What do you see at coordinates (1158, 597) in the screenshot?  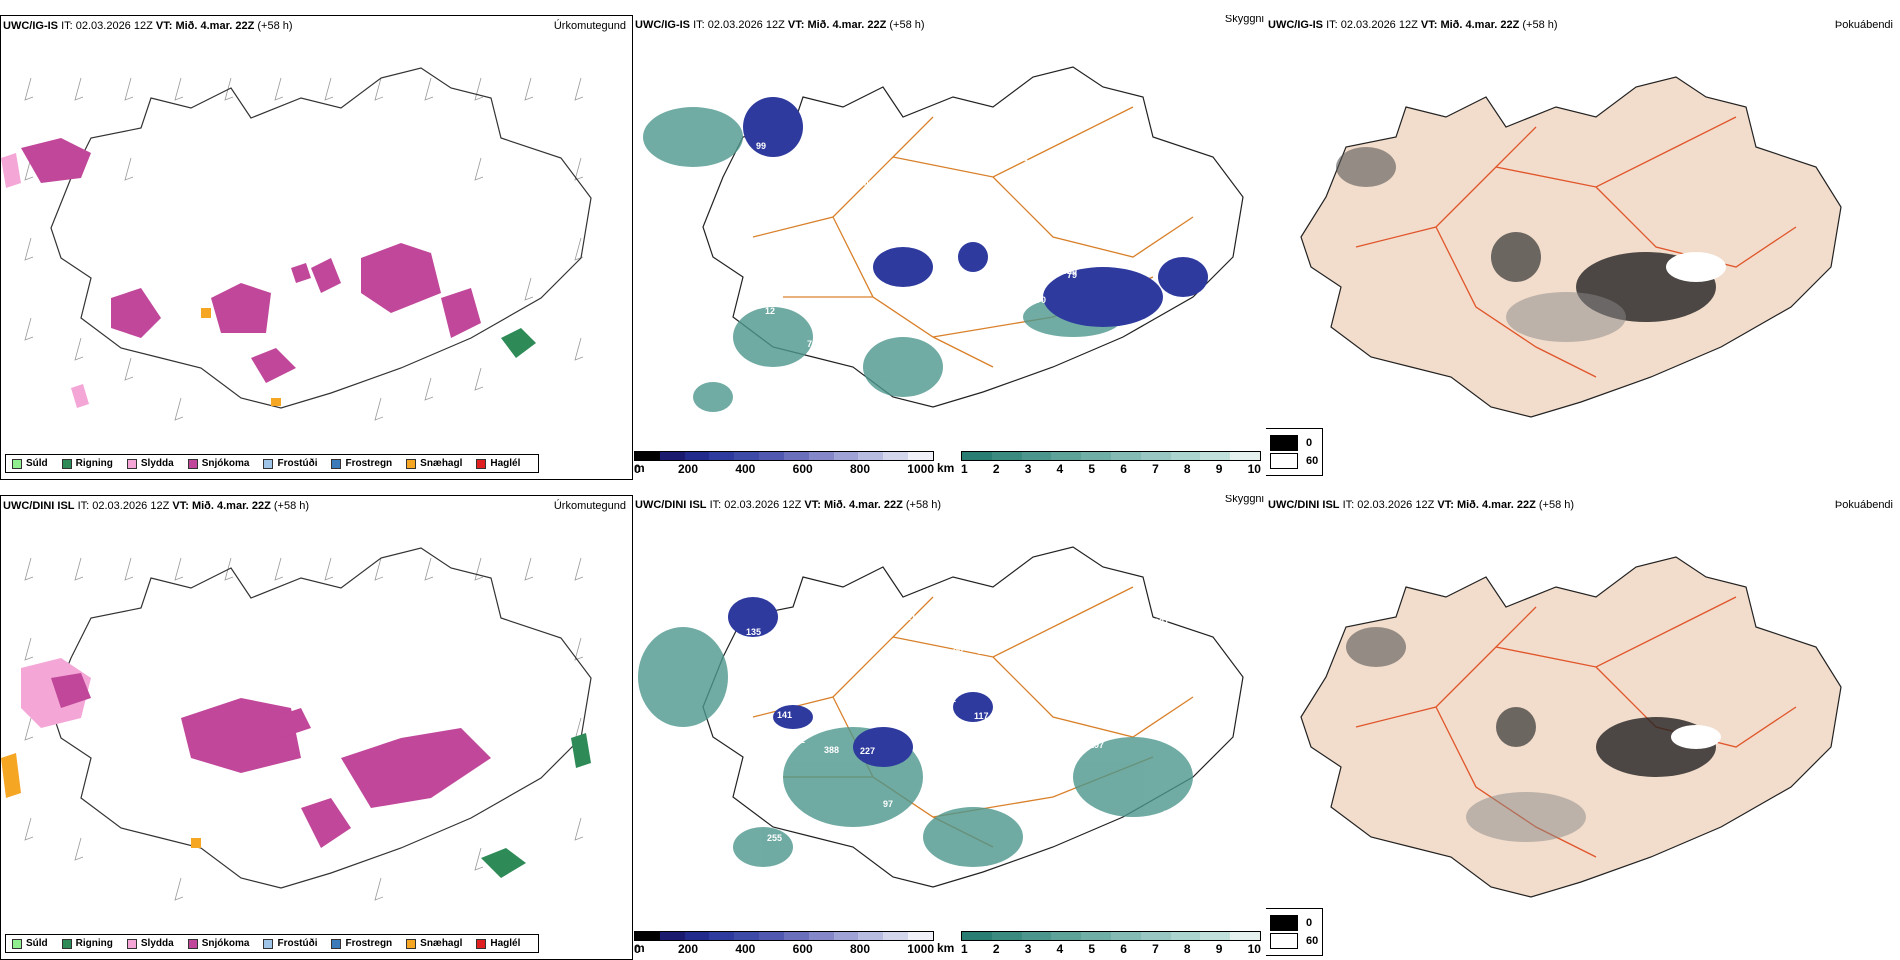 I see `ceiling-label: 403` at bounding box center [1158, 597].